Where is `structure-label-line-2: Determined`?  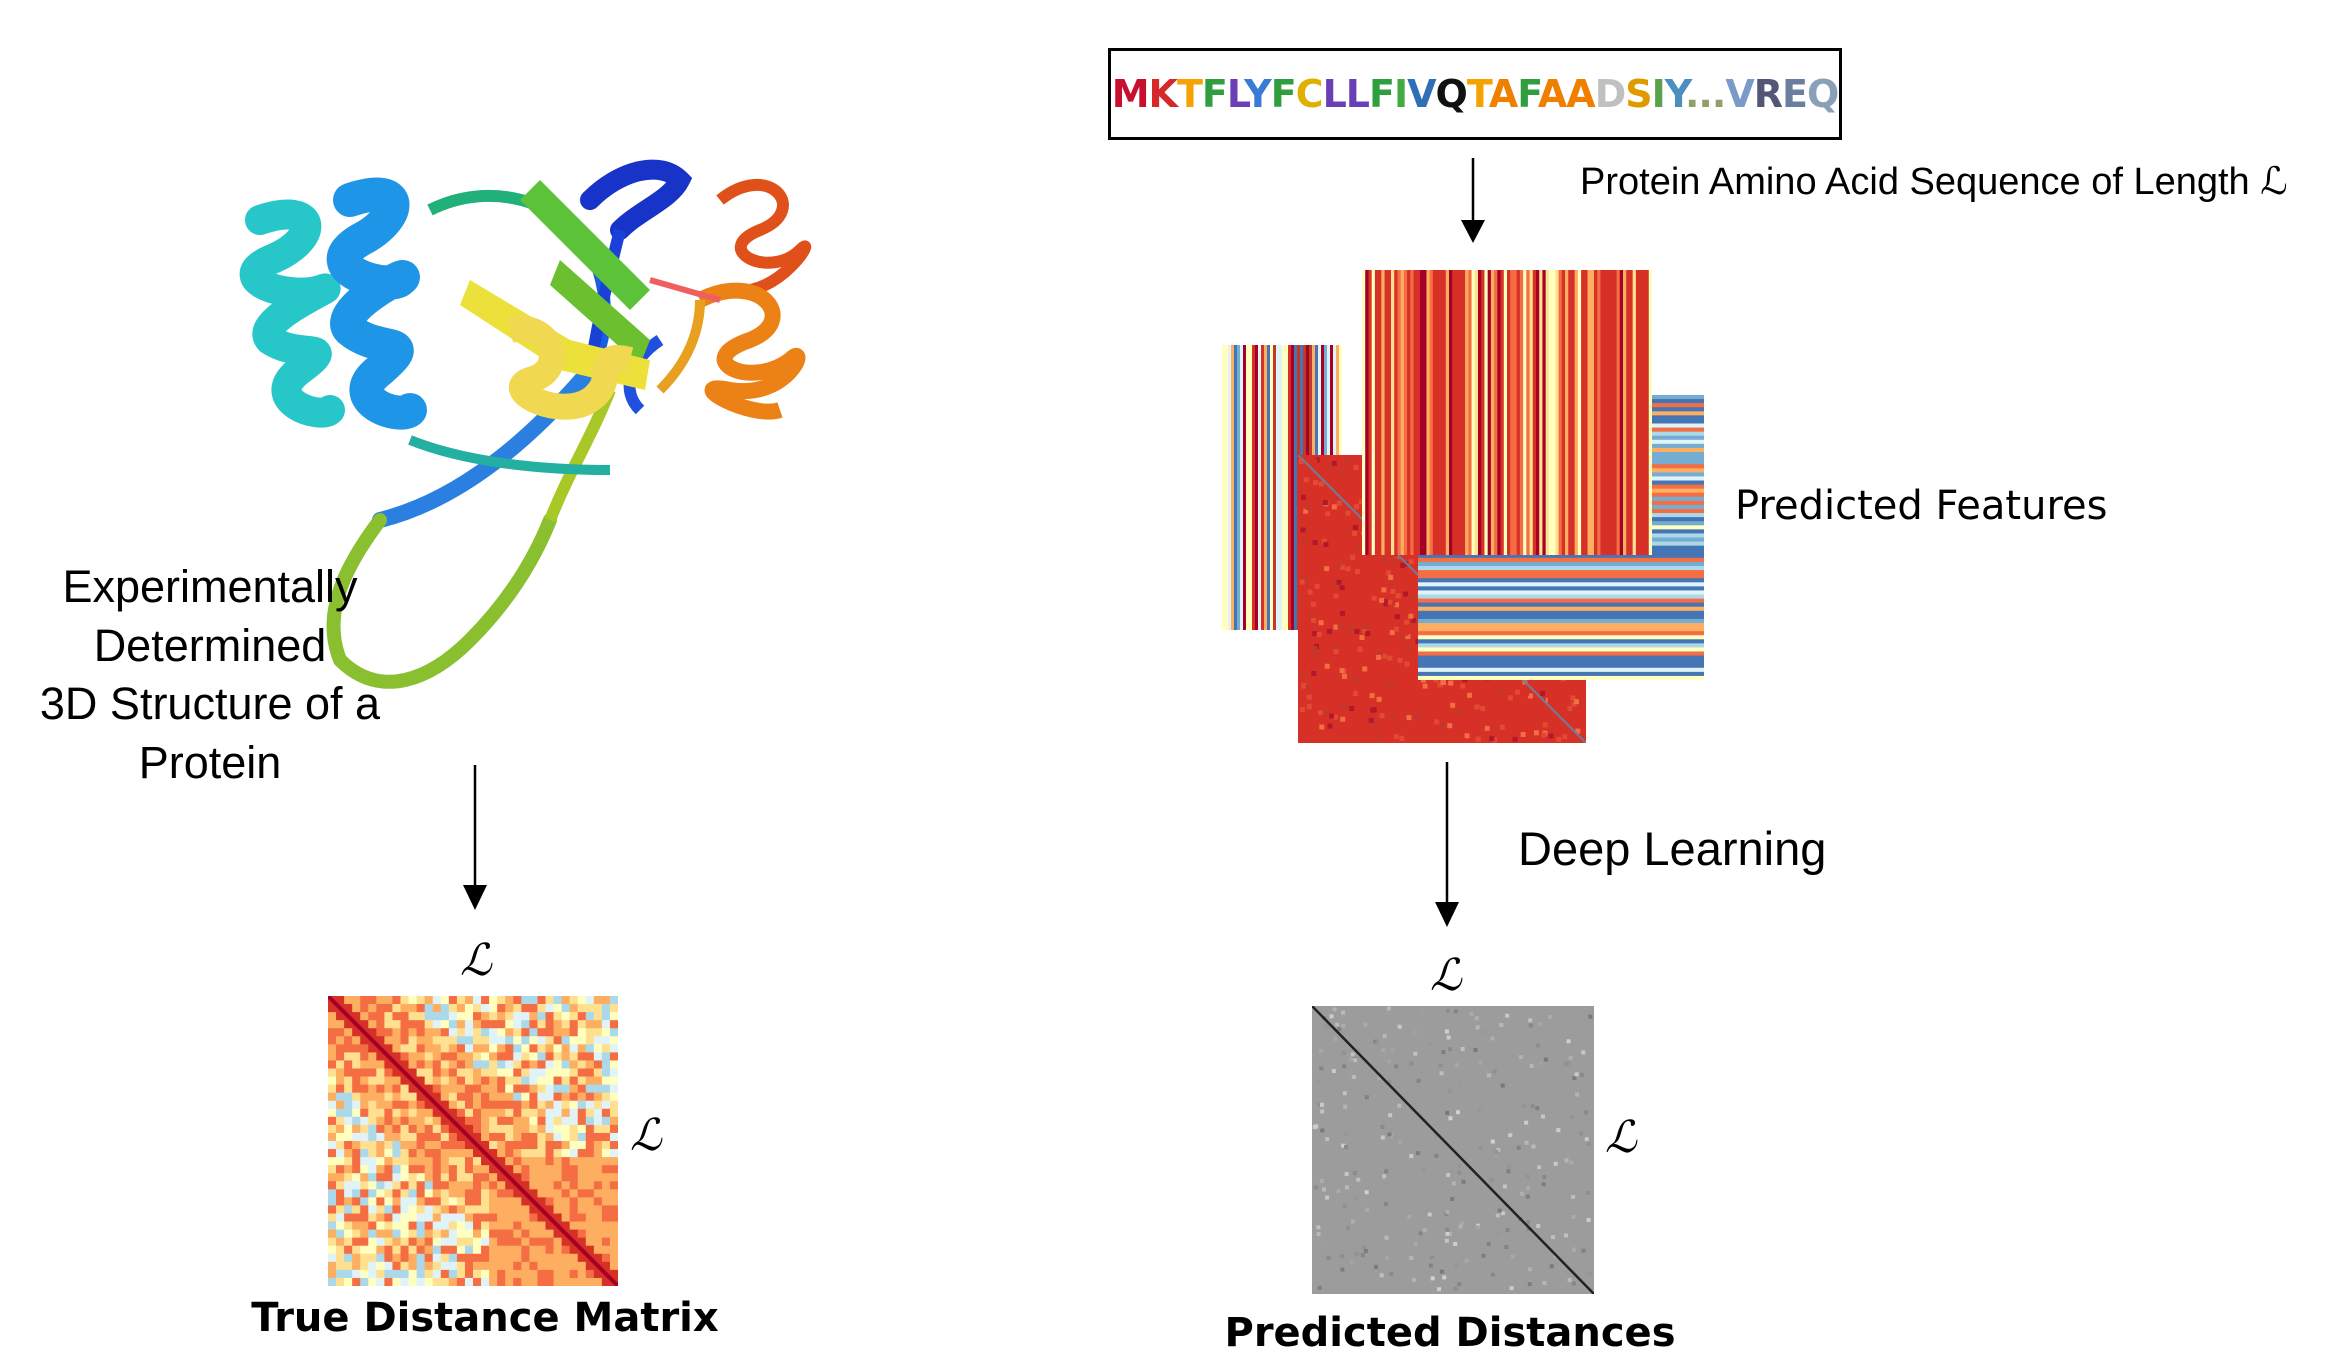
structure-label-line-2: Determined is located at coordinates (210, 645).